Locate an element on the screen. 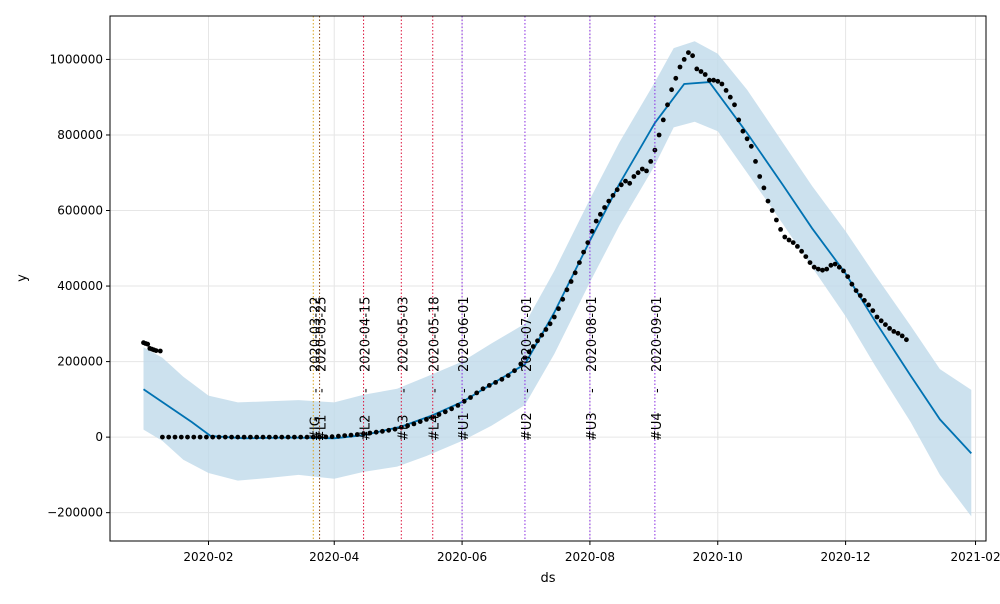 Image resolution: width=1000 pixels, height=604 pixels. x-tick-label: 2020-04 is located at coordinates (334, 557).